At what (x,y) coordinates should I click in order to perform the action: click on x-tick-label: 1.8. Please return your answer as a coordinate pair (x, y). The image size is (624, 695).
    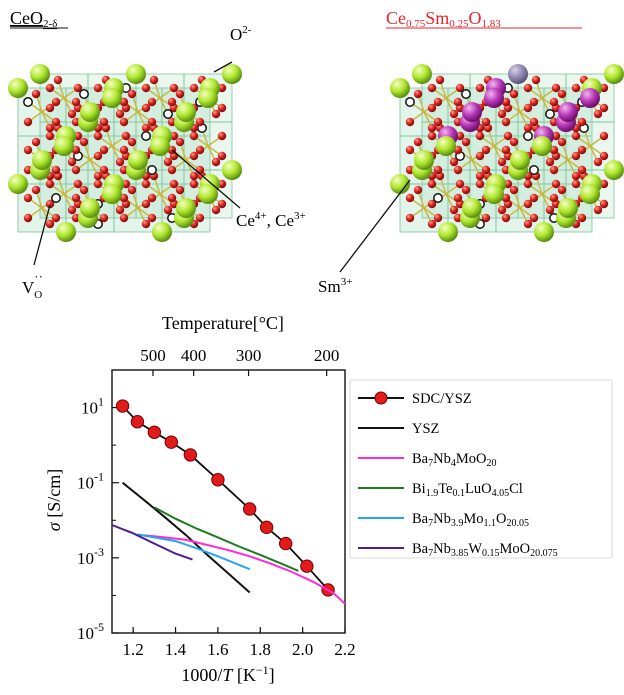
    Looking at the image, I should click on (260, 649).